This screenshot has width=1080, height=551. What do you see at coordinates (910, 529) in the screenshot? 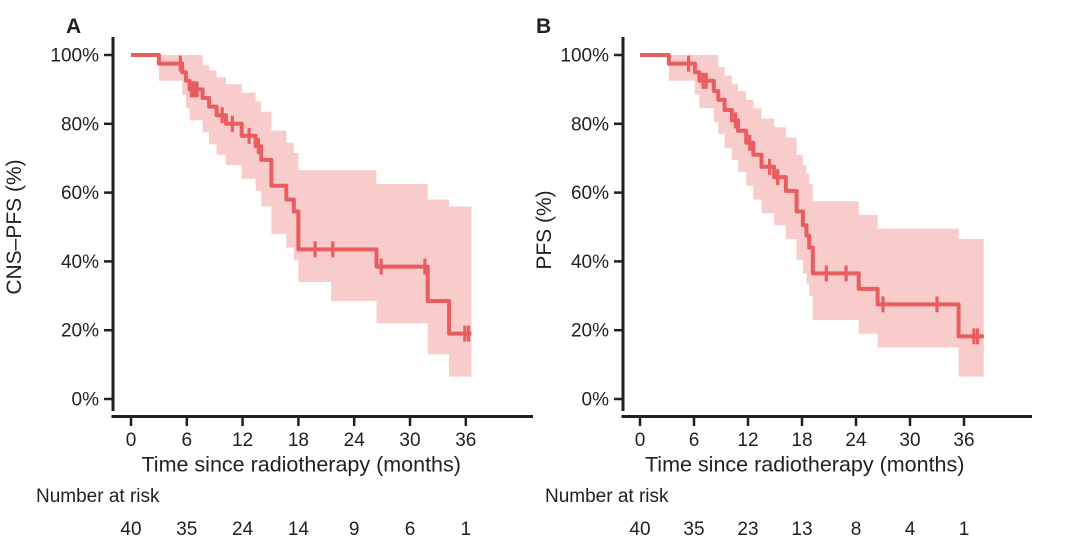
I see `risk-count: 4` at bounding box center [910, 529].